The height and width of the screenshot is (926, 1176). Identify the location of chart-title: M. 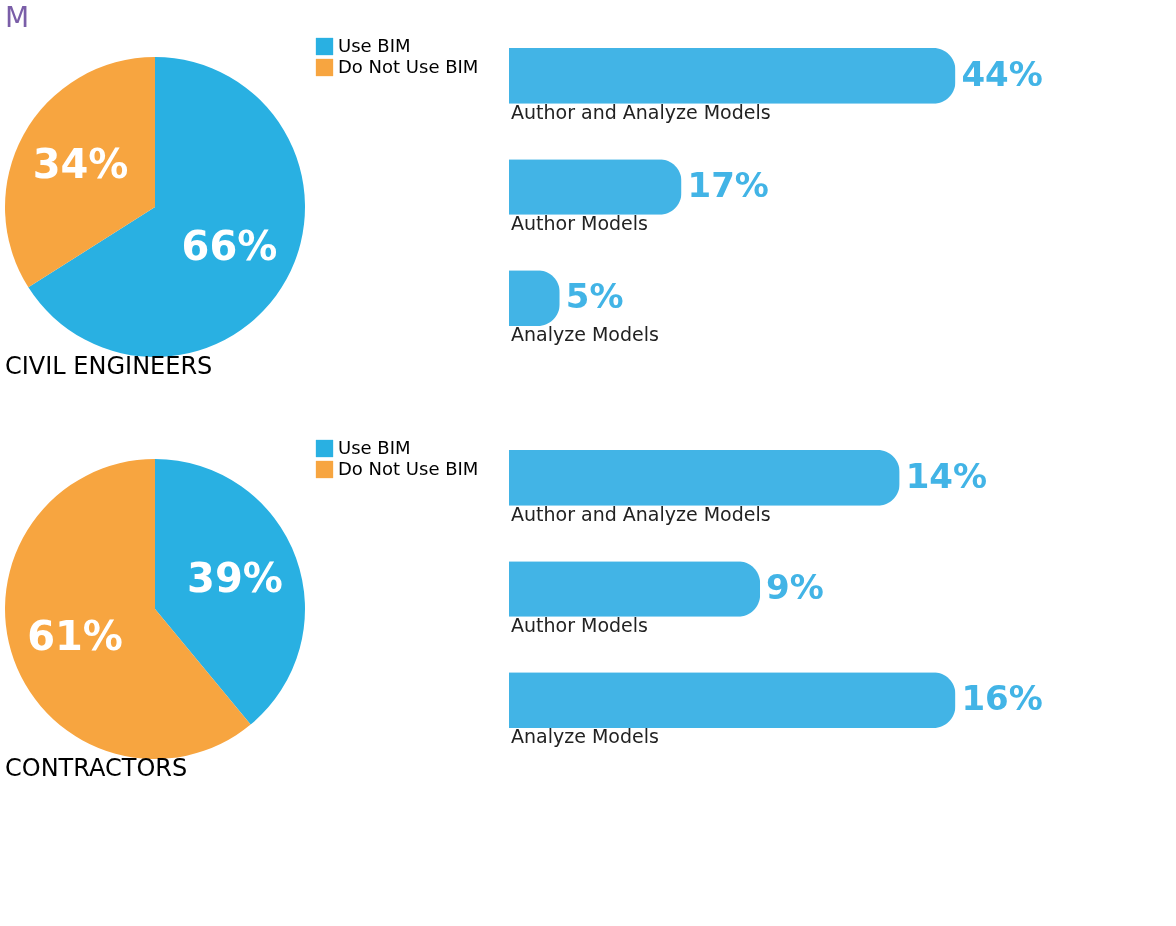
(17, 17).